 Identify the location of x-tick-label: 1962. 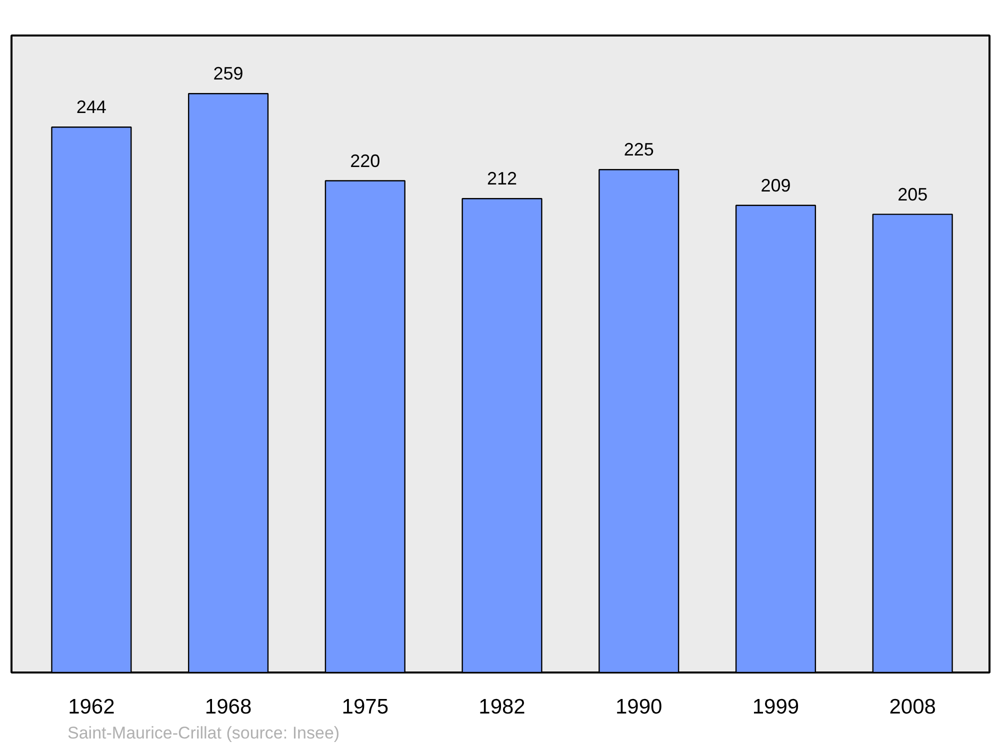
(91, 707).